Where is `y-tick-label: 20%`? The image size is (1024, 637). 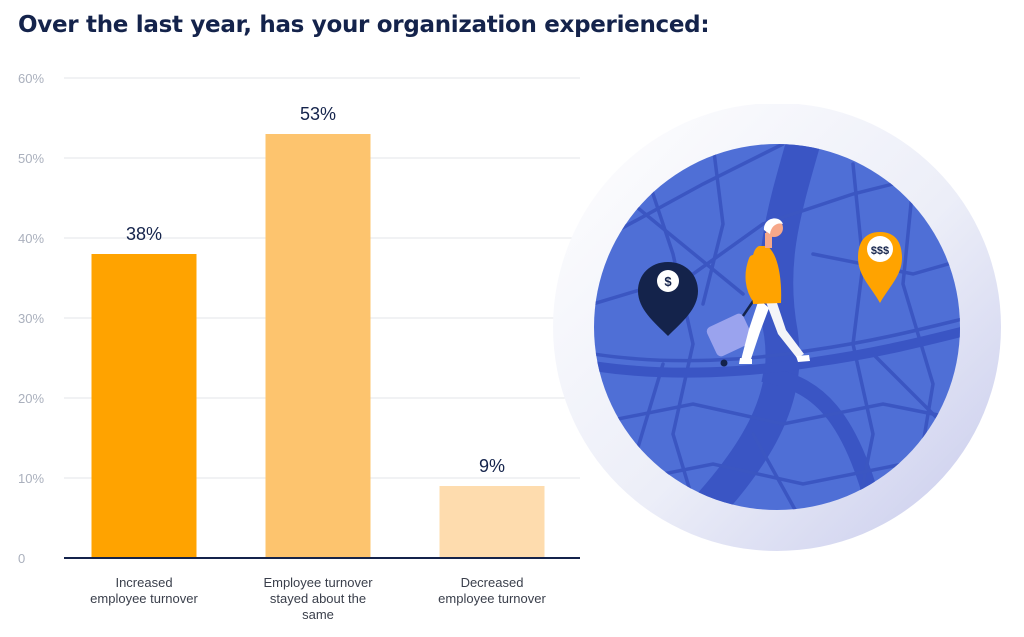 y-tick-label: 20% is located at coordinates (31, 398).